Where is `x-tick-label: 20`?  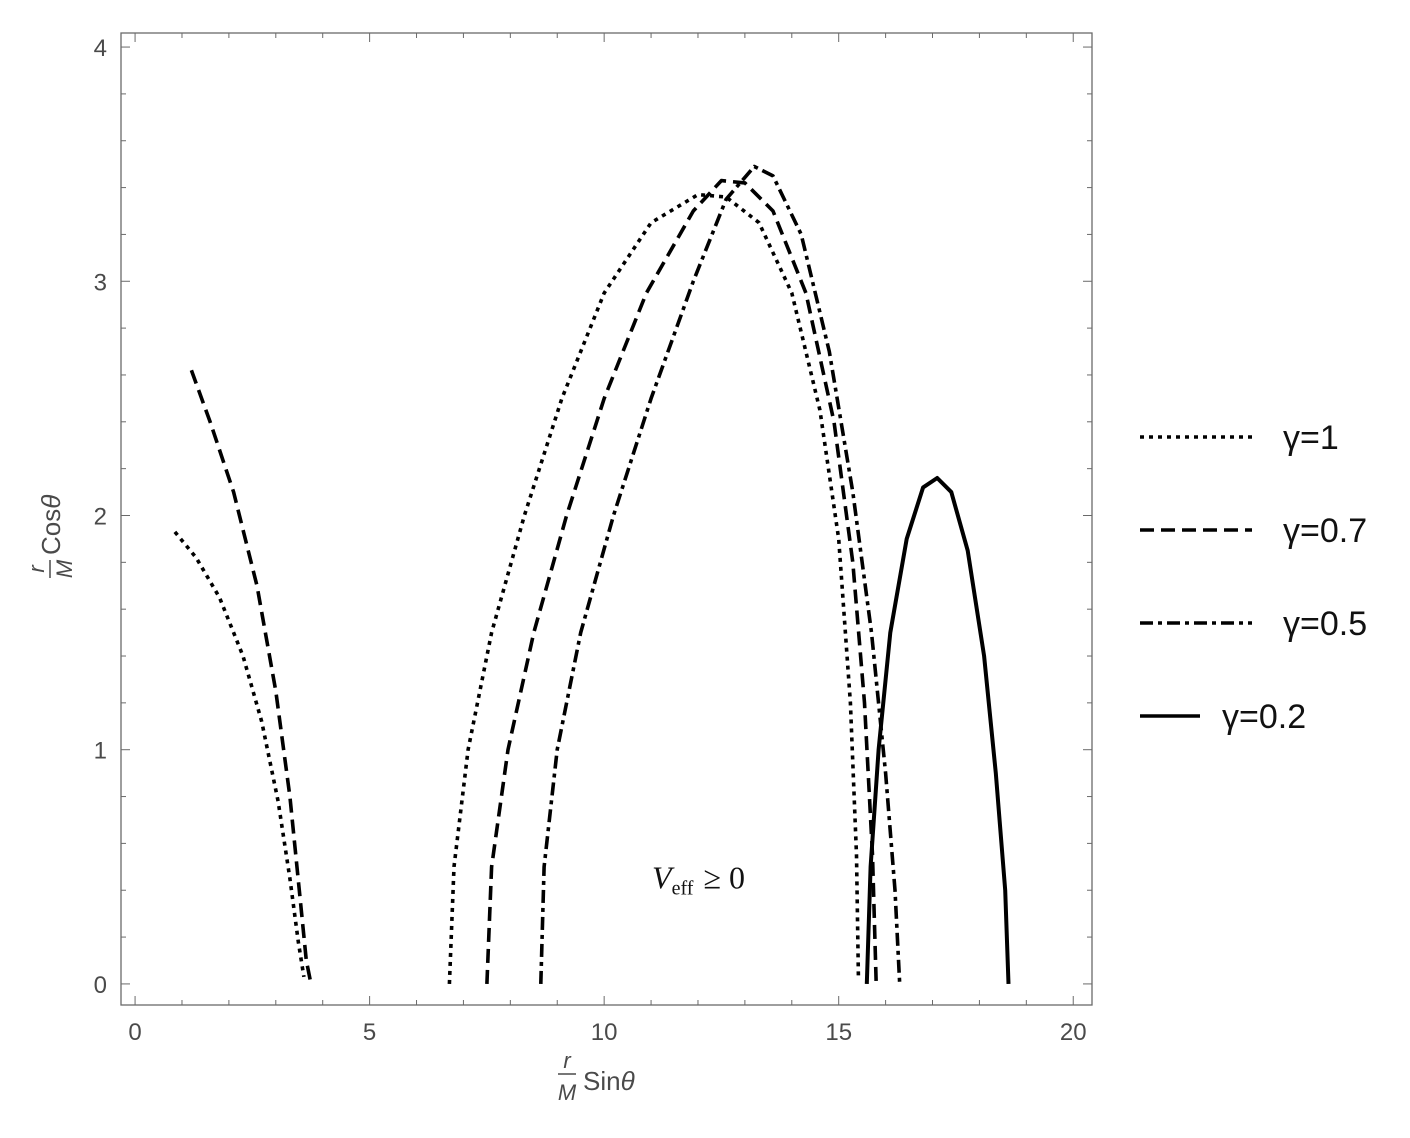 x-tick-label: 20 is located at coordinates (1073, 1032).